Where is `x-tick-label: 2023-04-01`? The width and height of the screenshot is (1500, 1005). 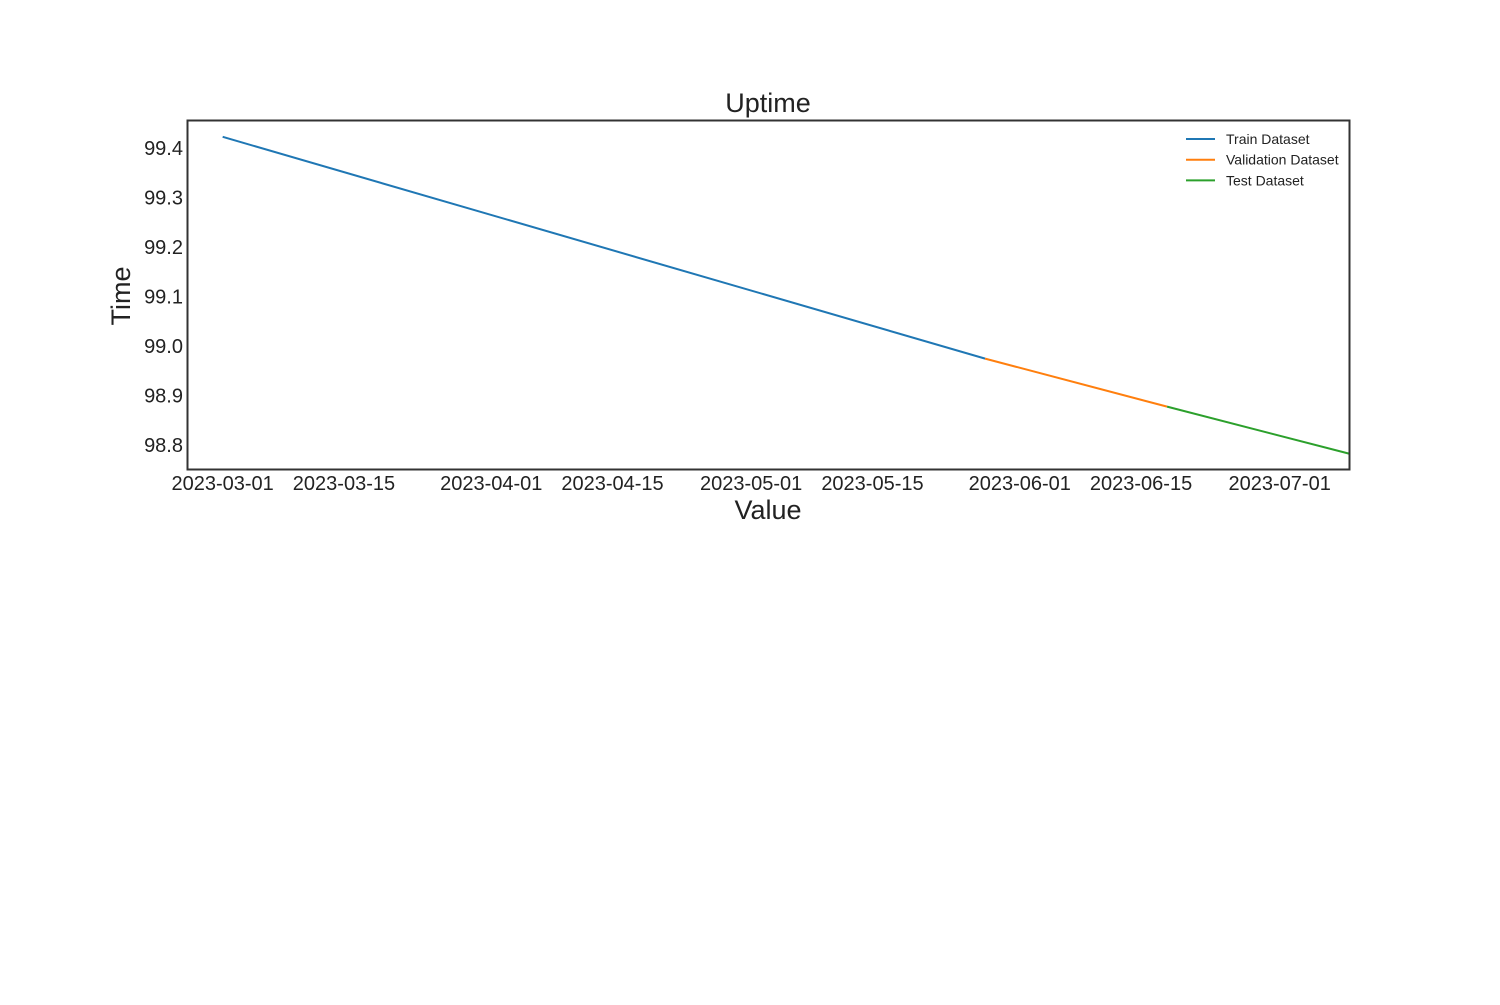
x-tick-label: 2023-04-01 is located at coordinates (491, 484).